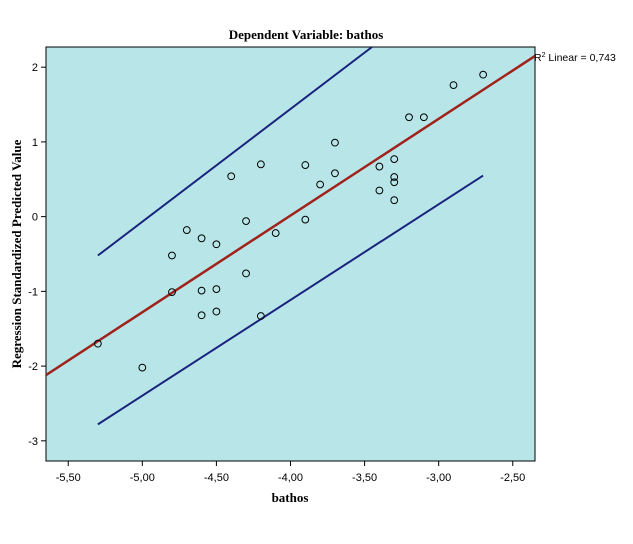  I want to click on x-axis-label: bathos, so click(290, 497).